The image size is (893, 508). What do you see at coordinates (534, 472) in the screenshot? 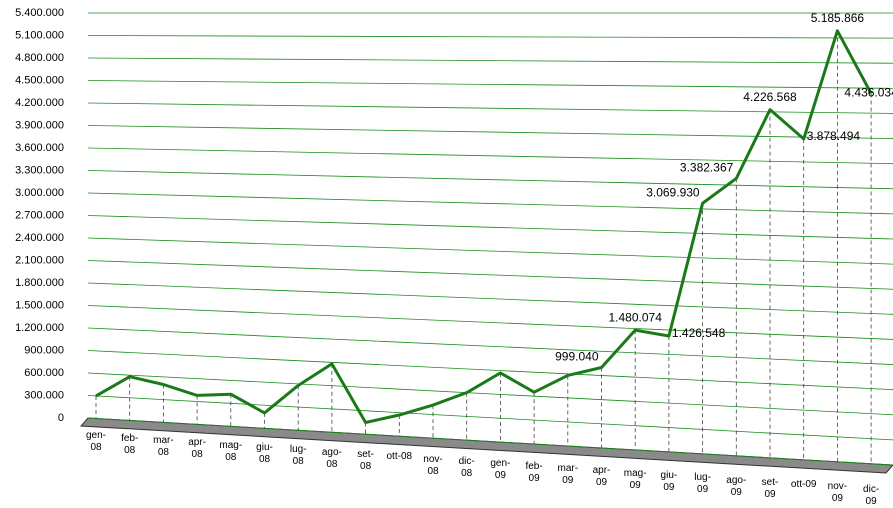
I see `x-tick-label: feb-09` at bounding box center [534, 472].